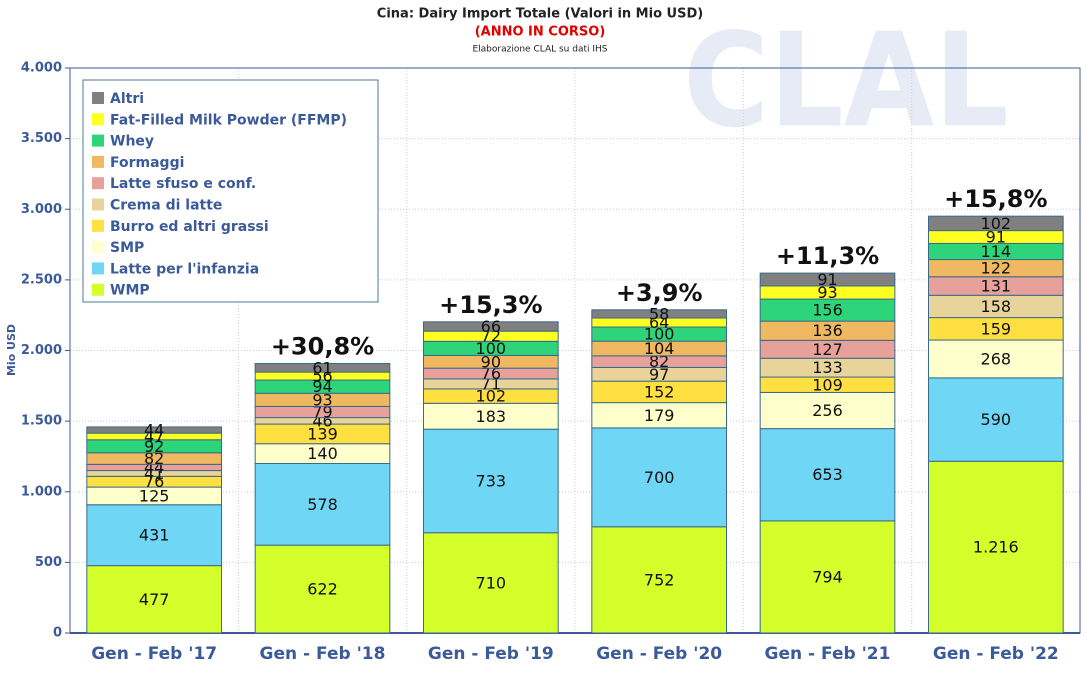 This screenshot has width=1087, height=674. What do you see at coordinates (827, 410) in the screenshot?
I see `value-label: 256` at bounding box center [827, 410].